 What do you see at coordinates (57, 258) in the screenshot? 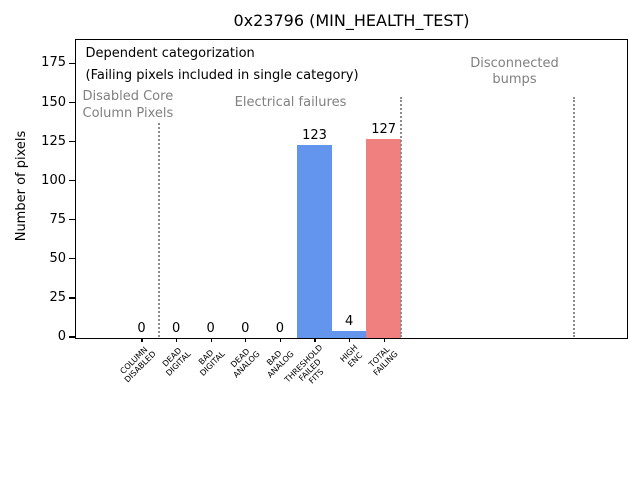
I see `y-tick-label: 50` at bounding box center [57, 258].